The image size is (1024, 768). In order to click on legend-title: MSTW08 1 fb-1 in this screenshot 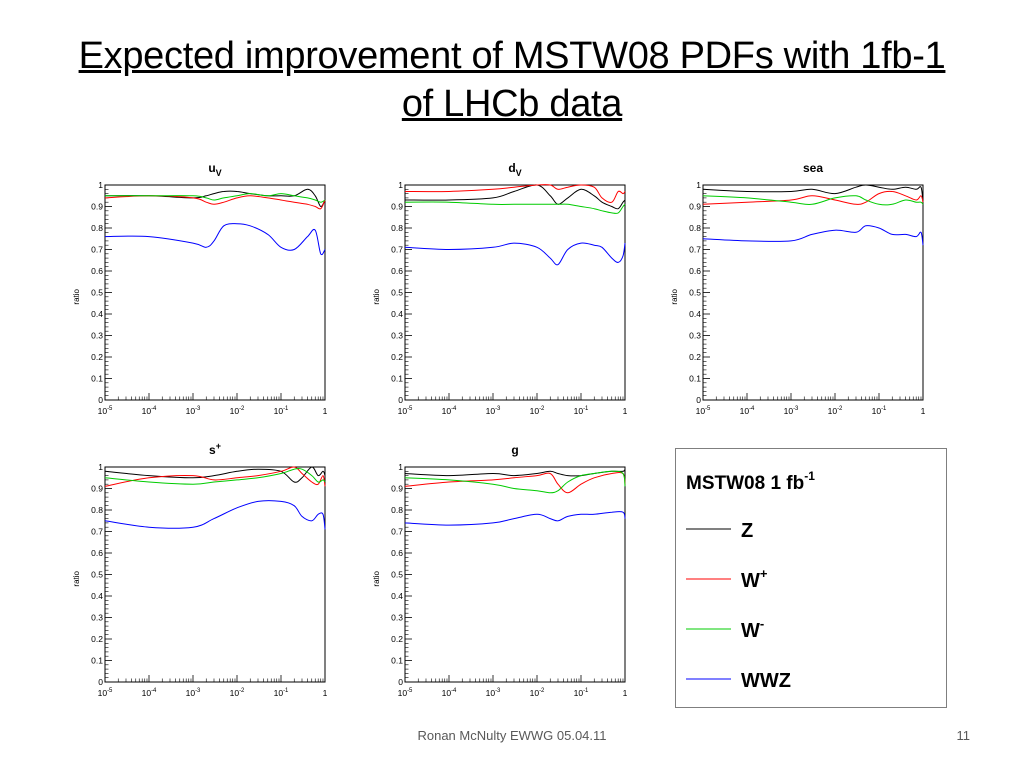, I will do `click(750, 481)`.